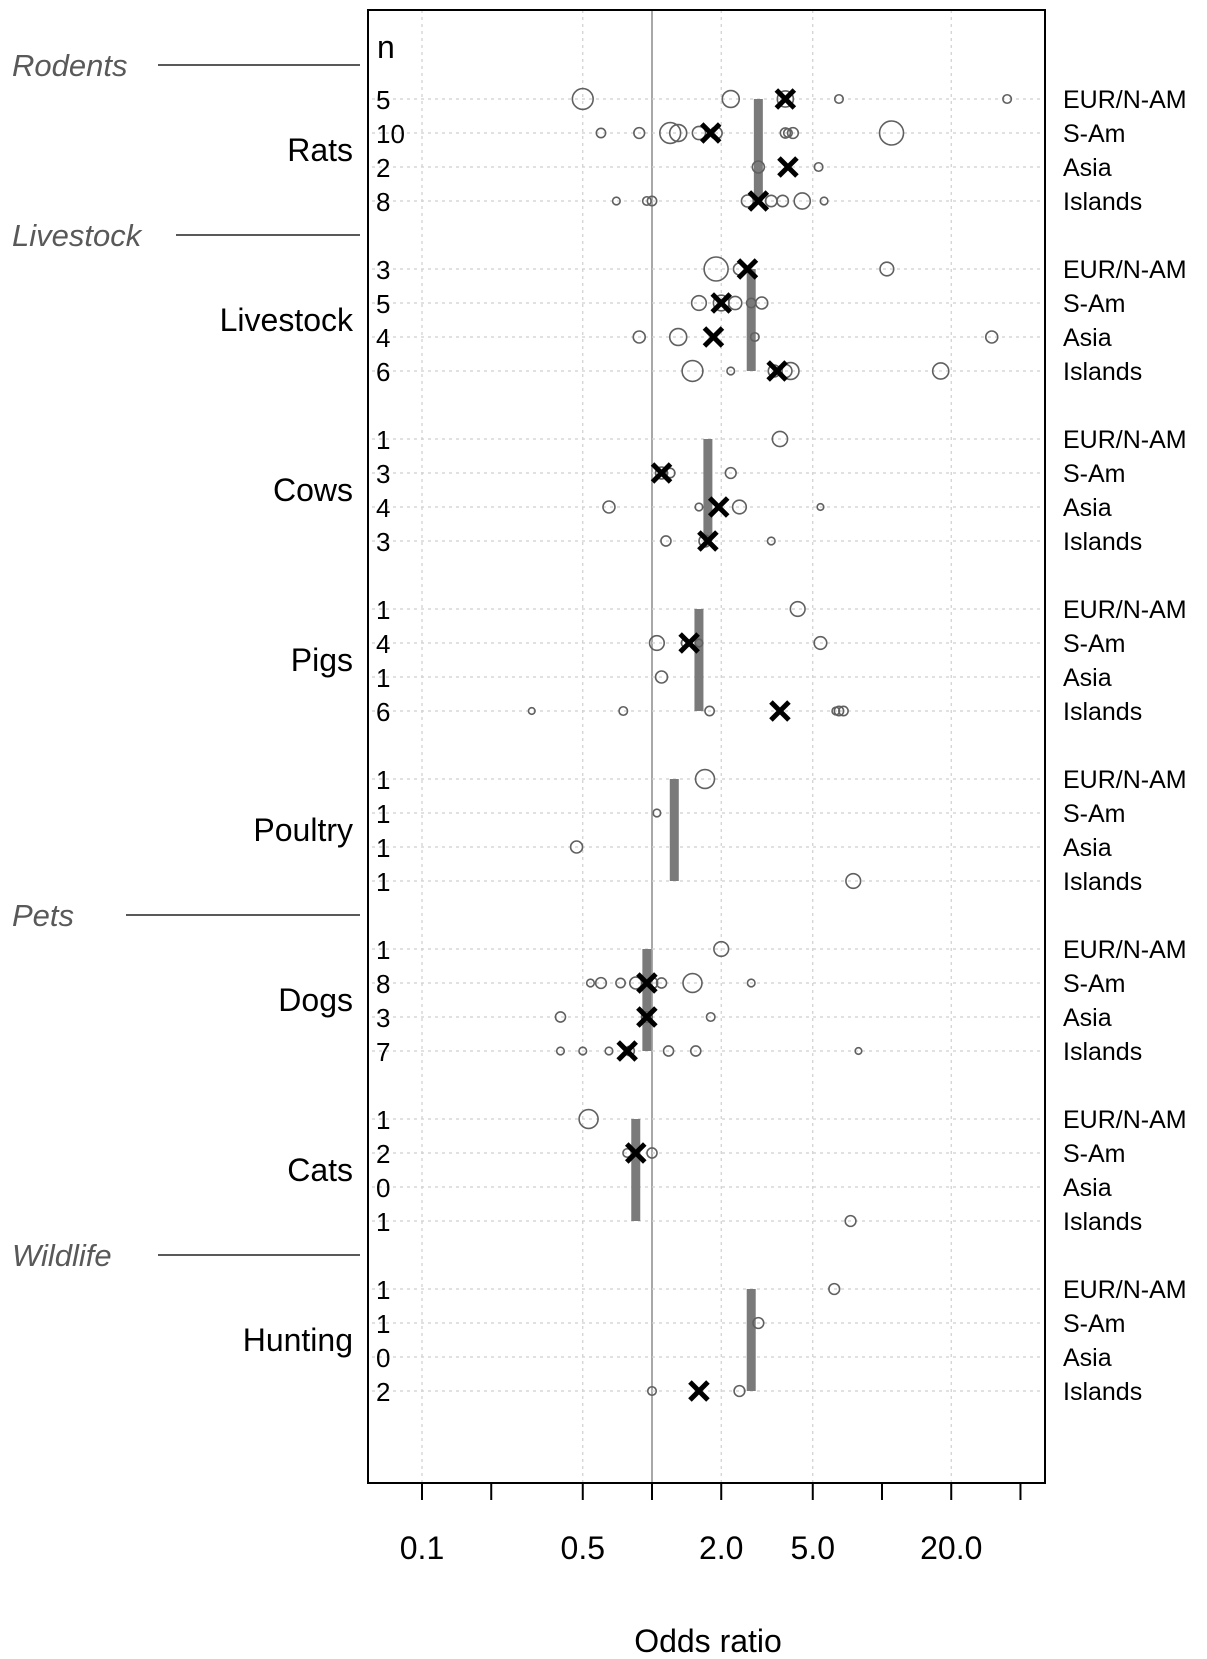 This screenshot has height=1659, width=1207. I want to click on x-tick-label: 20.0, so click(951, 1548).